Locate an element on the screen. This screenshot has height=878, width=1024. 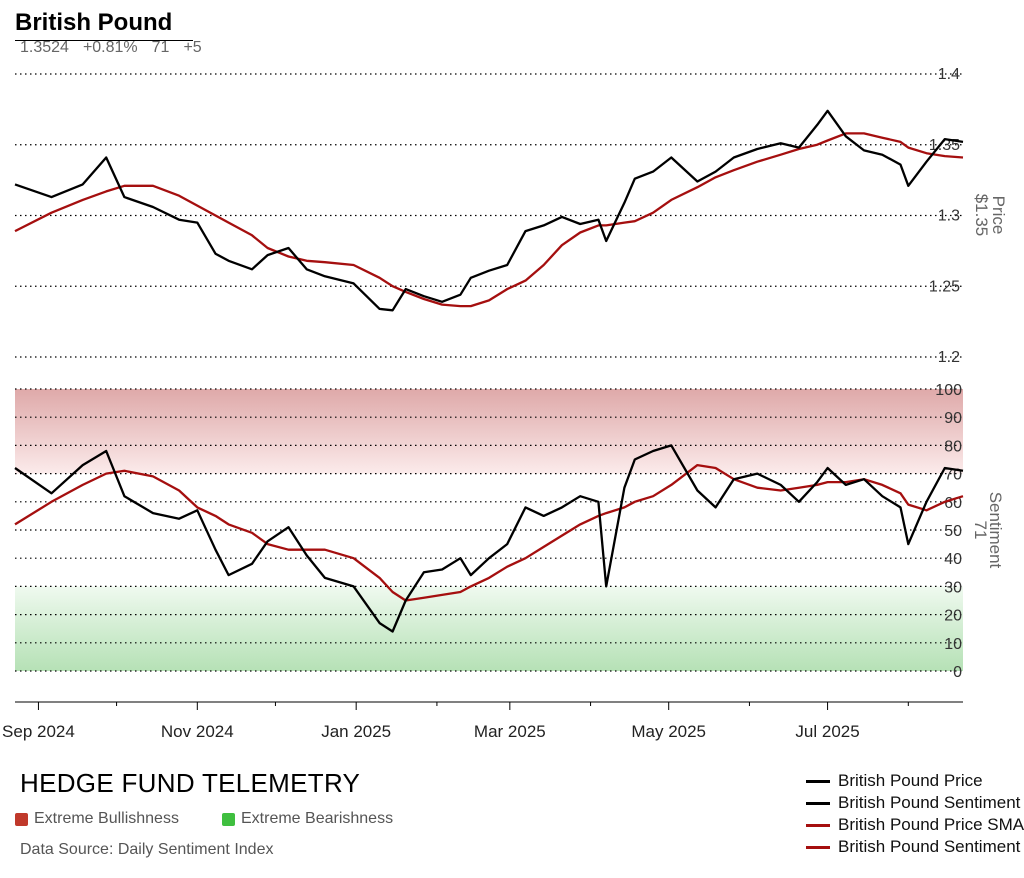
bullish-swatch is located at coordinates (21, 819).